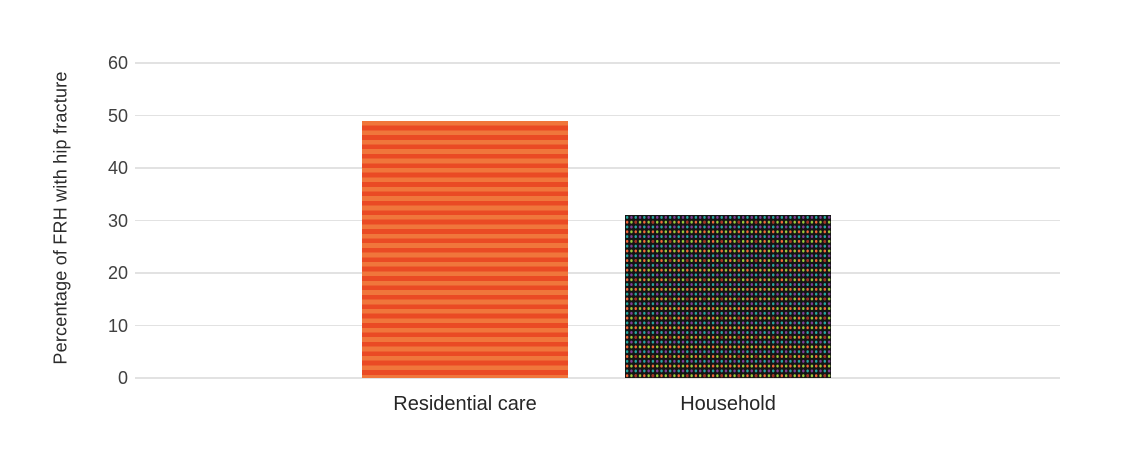 The width and height of the screenshot is (1125, 450). I want to click on y-tick-label-50: 50, so click(117, 115).